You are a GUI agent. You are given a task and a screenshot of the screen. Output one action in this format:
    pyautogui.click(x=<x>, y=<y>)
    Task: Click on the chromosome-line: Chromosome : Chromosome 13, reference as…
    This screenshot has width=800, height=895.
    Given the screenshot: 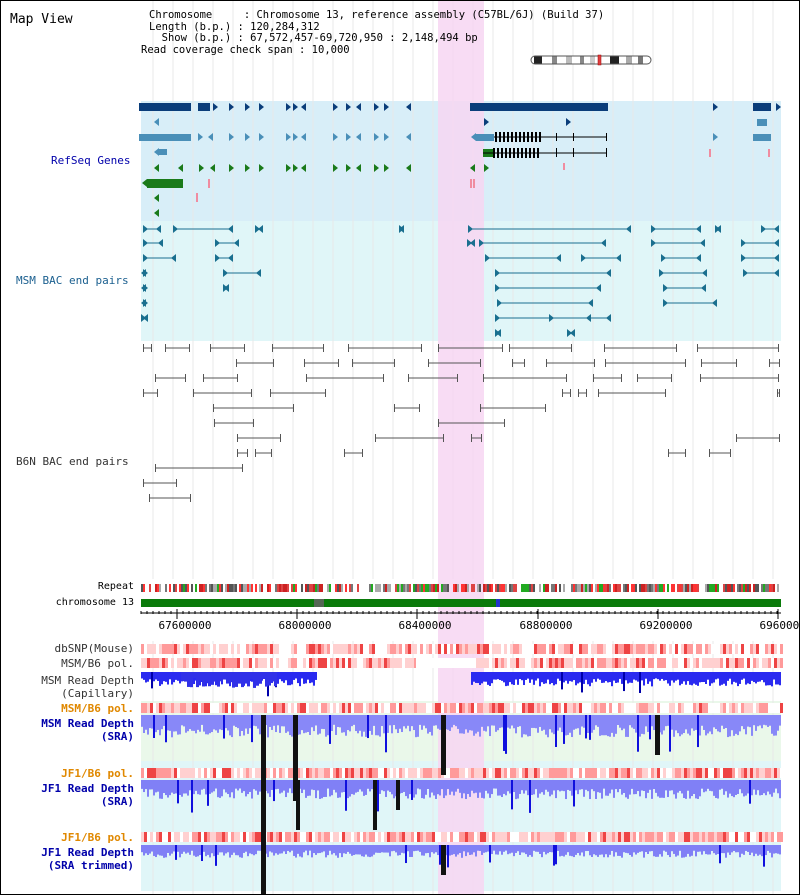 What is the action you would take?
    pyautogui.click(x=377, y=15)
    